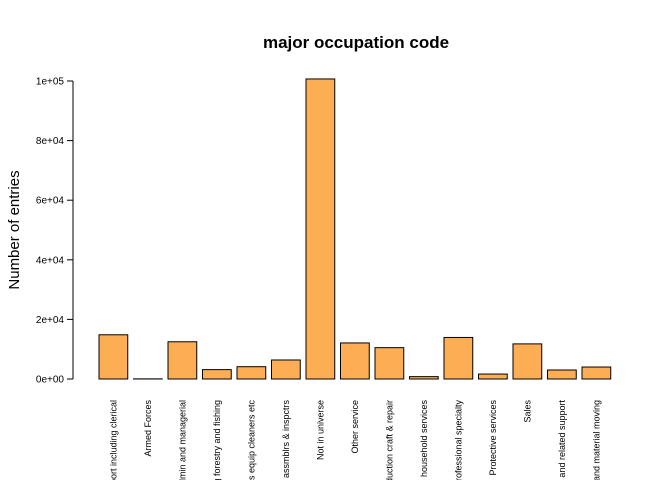 The width and height of the screenshot is (672, 480). I want to click on y-tick-label: 6e+04, so click(50, 201).